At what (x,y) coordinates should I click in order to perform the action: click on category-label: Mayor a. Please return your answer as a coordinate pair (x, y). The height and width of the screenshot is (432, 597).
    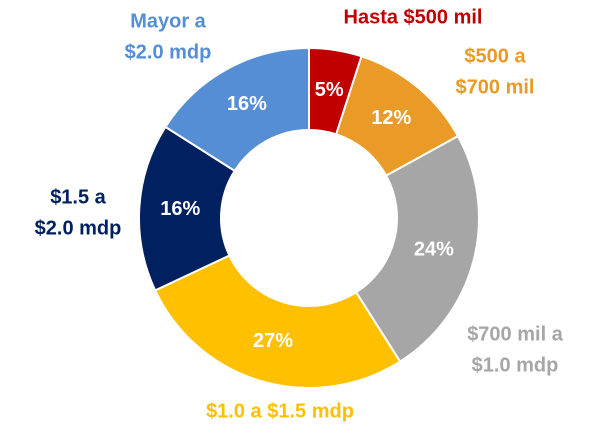
    Looking at the image, I should click on (168, 21).